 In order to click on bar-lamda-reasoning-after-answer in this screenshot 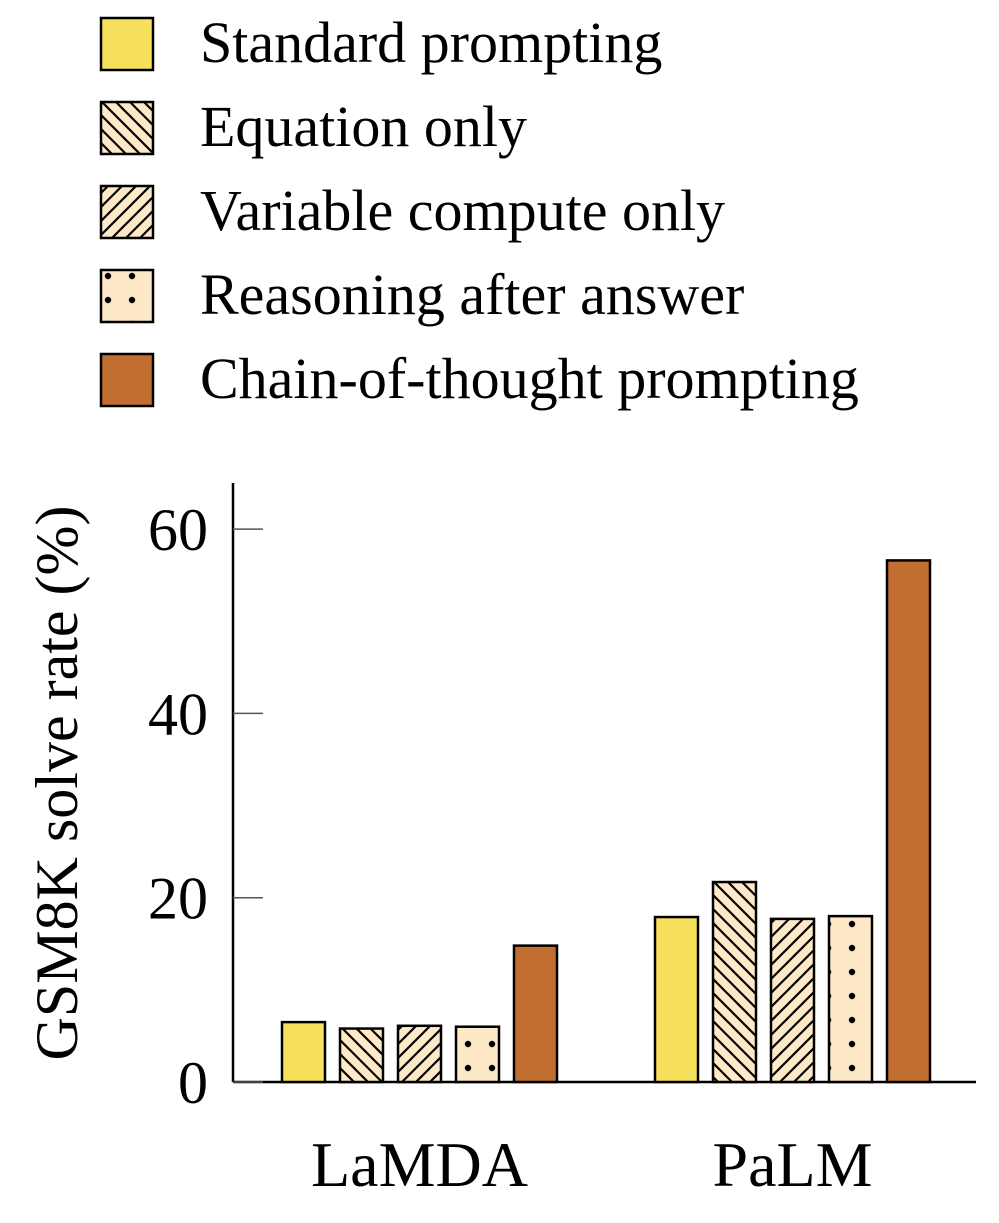, I will do `click(477, 1054)`.